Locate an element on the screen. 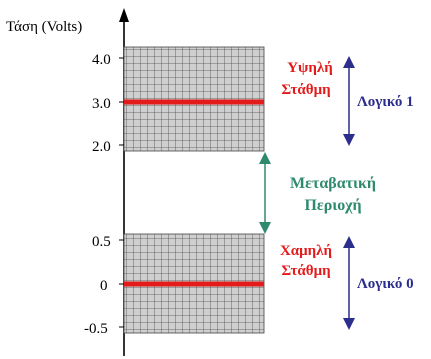 This screenshot has height=359, width=431. transition-label-line2: Περιοχή is located at coordinates (332, 205).